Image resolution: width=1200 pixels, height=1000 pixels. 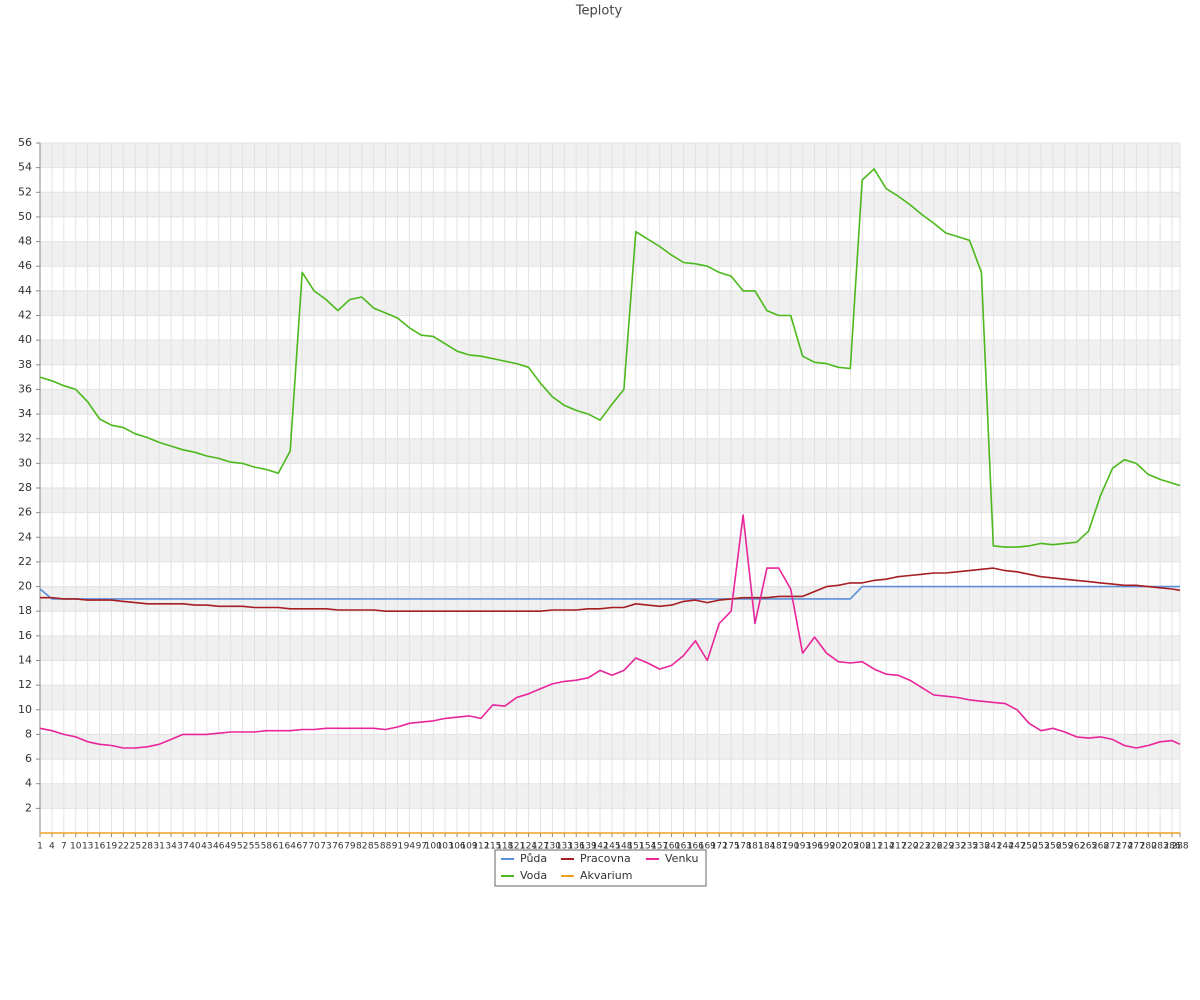 I want to click on x-tick-label: 157, so click(x=659, y=847).